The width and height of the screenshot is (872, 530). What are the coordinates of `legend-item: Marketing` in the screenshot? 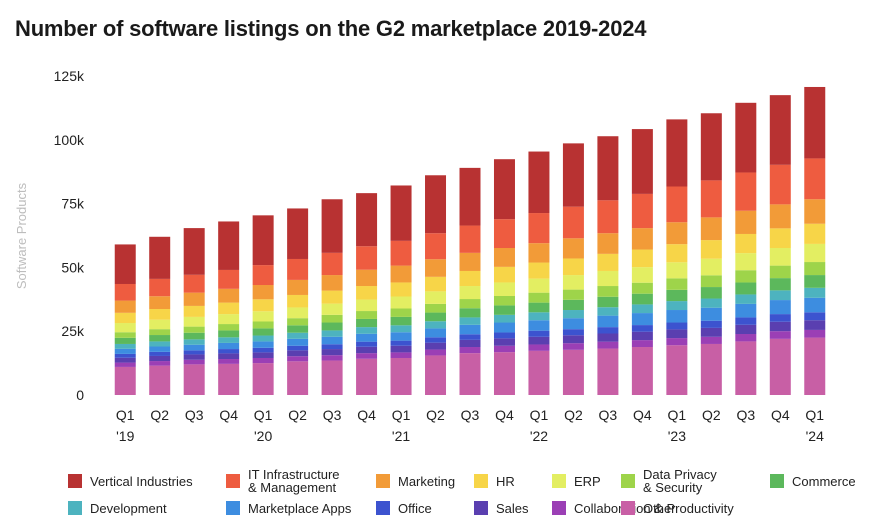 It's located at (415, 481).